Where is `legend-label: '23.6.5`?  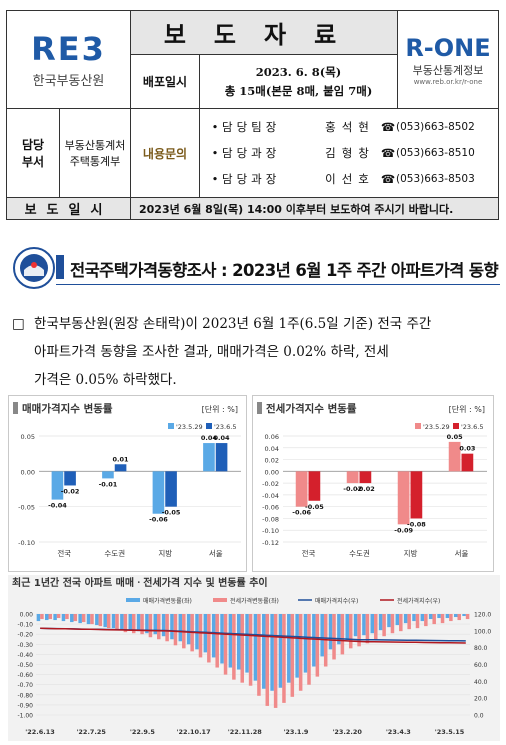
legend-label: '23.6.5 is located at coordinates (225, 427).